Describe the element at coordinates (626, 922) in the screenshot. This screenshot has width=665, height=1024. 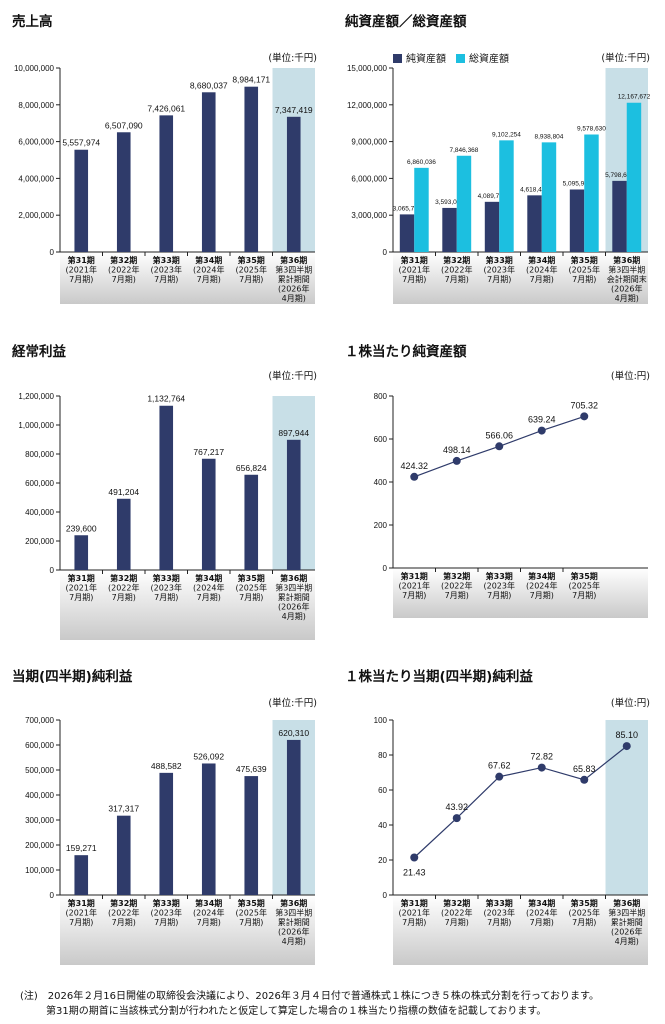
I see `x-tick-label: 第36期第3四半期累計期間(2026年 4月期)` at that location.